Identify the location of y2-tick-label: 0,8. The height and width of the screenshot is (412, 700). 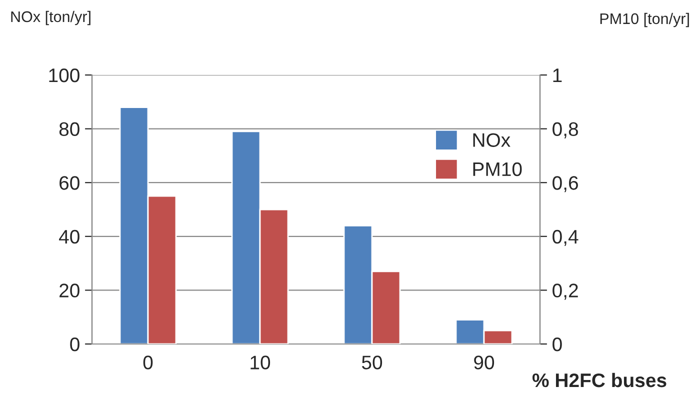
(565, 130).